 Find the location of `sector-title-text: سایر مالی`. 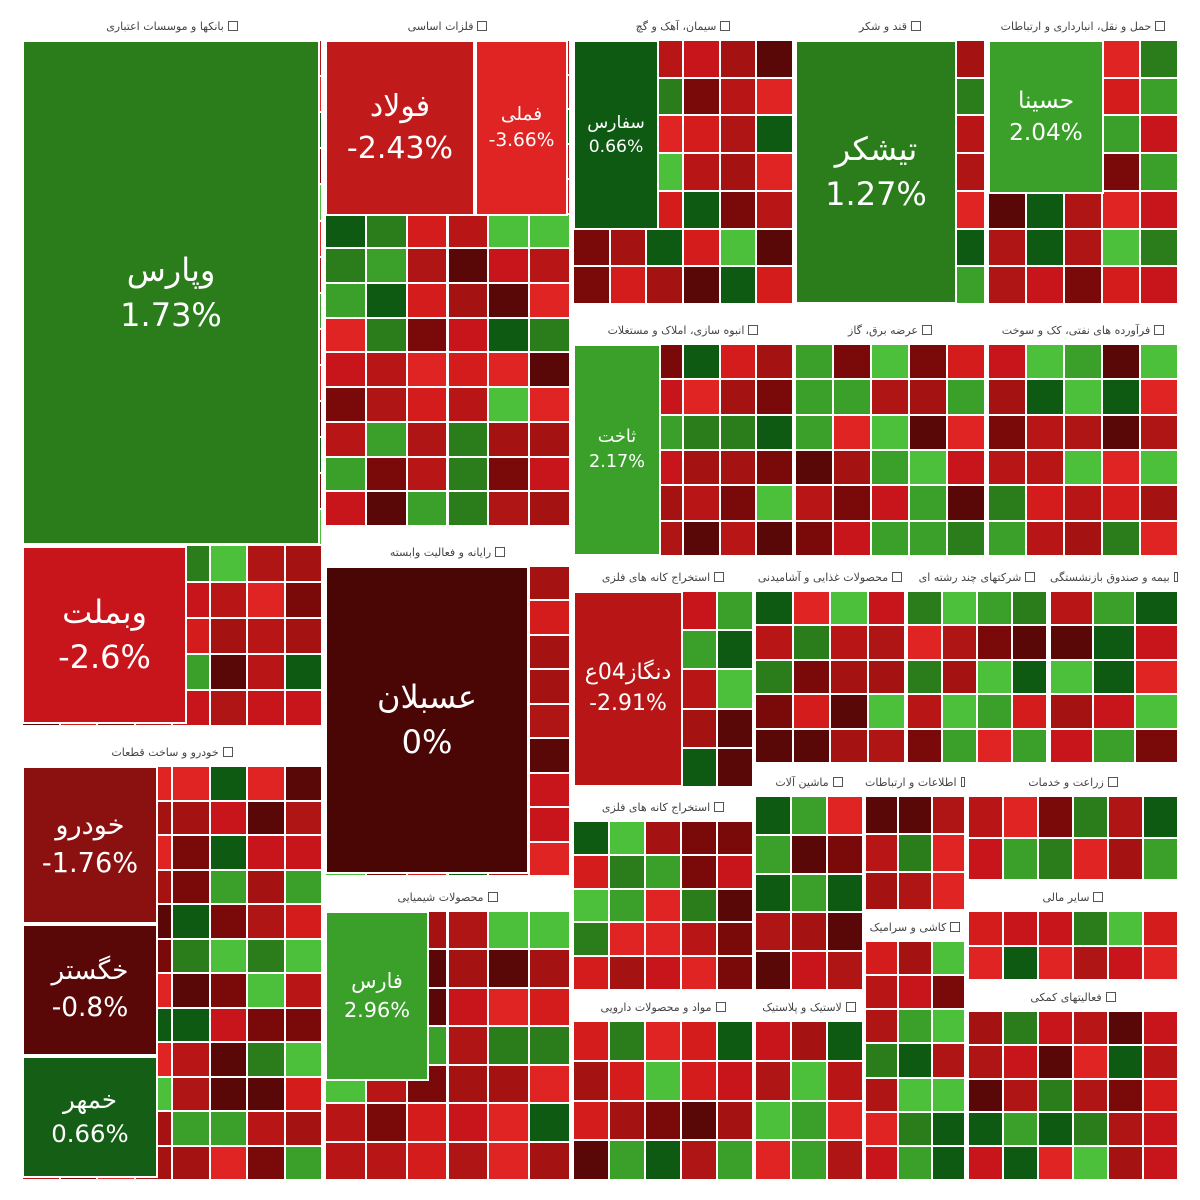

sector-title-text: سایر مالی is located at coordinates (1066, 897).